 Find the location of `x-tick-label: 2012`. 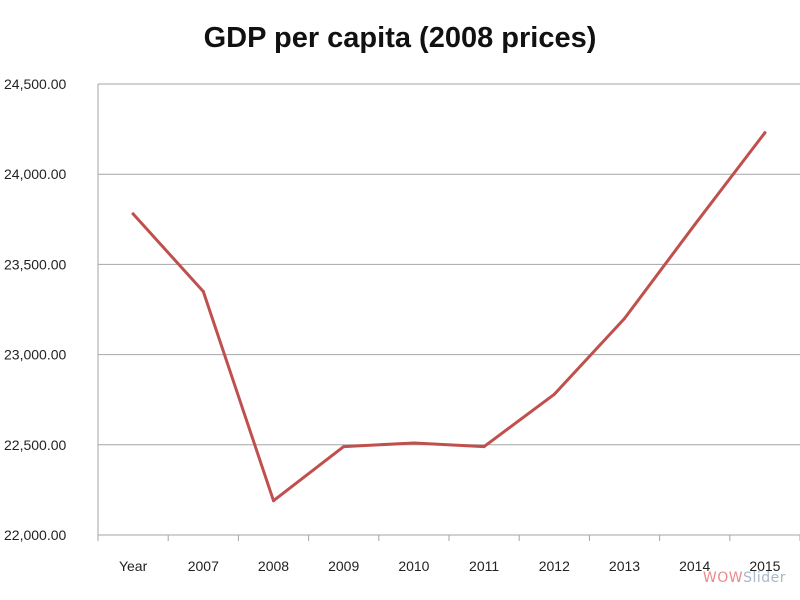

x-tick-label: 2012 is located at coordinates (554, 566).